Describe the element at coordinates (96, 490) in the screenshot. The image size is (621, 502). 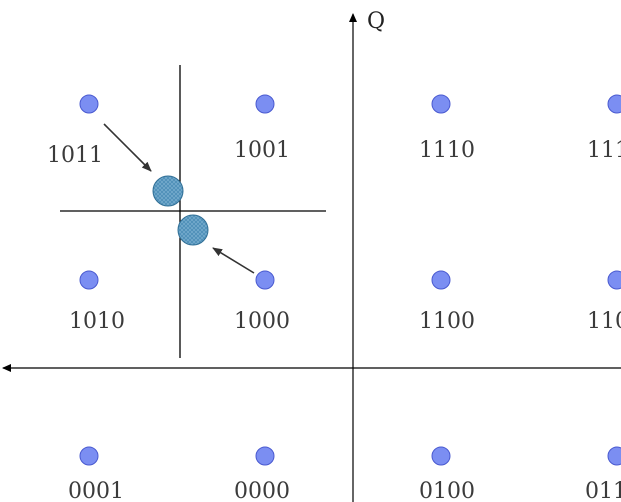
I see `point-label-0001: 0001` at that location.